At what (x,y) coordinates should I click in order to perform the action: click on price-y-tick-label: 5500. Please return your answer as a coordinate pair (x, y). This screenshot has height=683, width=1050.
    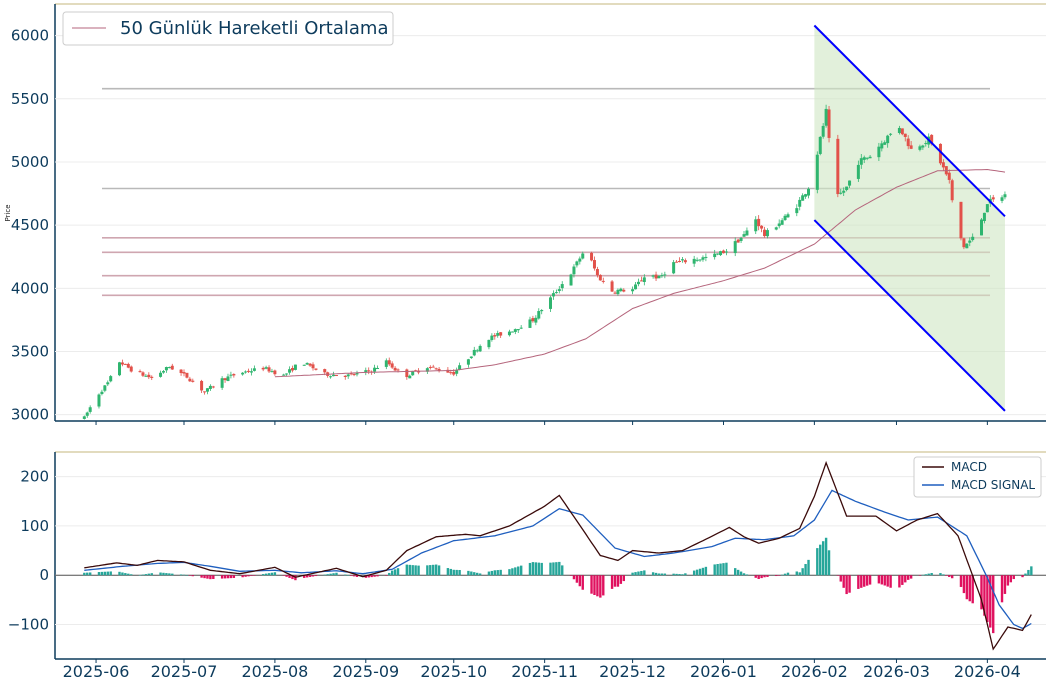
    Looking at the image, I should click on (30, 99).